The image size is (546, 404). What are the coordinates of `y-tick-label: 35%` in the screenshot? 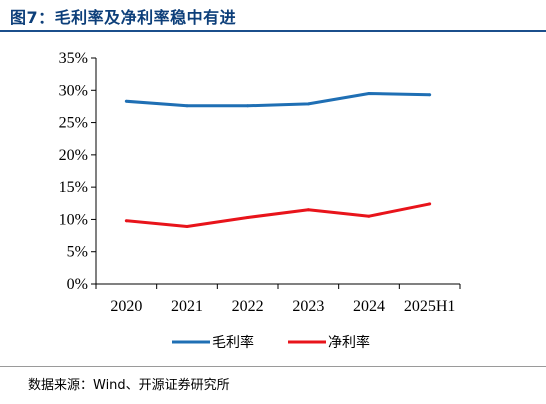 It's located at (73, 58).